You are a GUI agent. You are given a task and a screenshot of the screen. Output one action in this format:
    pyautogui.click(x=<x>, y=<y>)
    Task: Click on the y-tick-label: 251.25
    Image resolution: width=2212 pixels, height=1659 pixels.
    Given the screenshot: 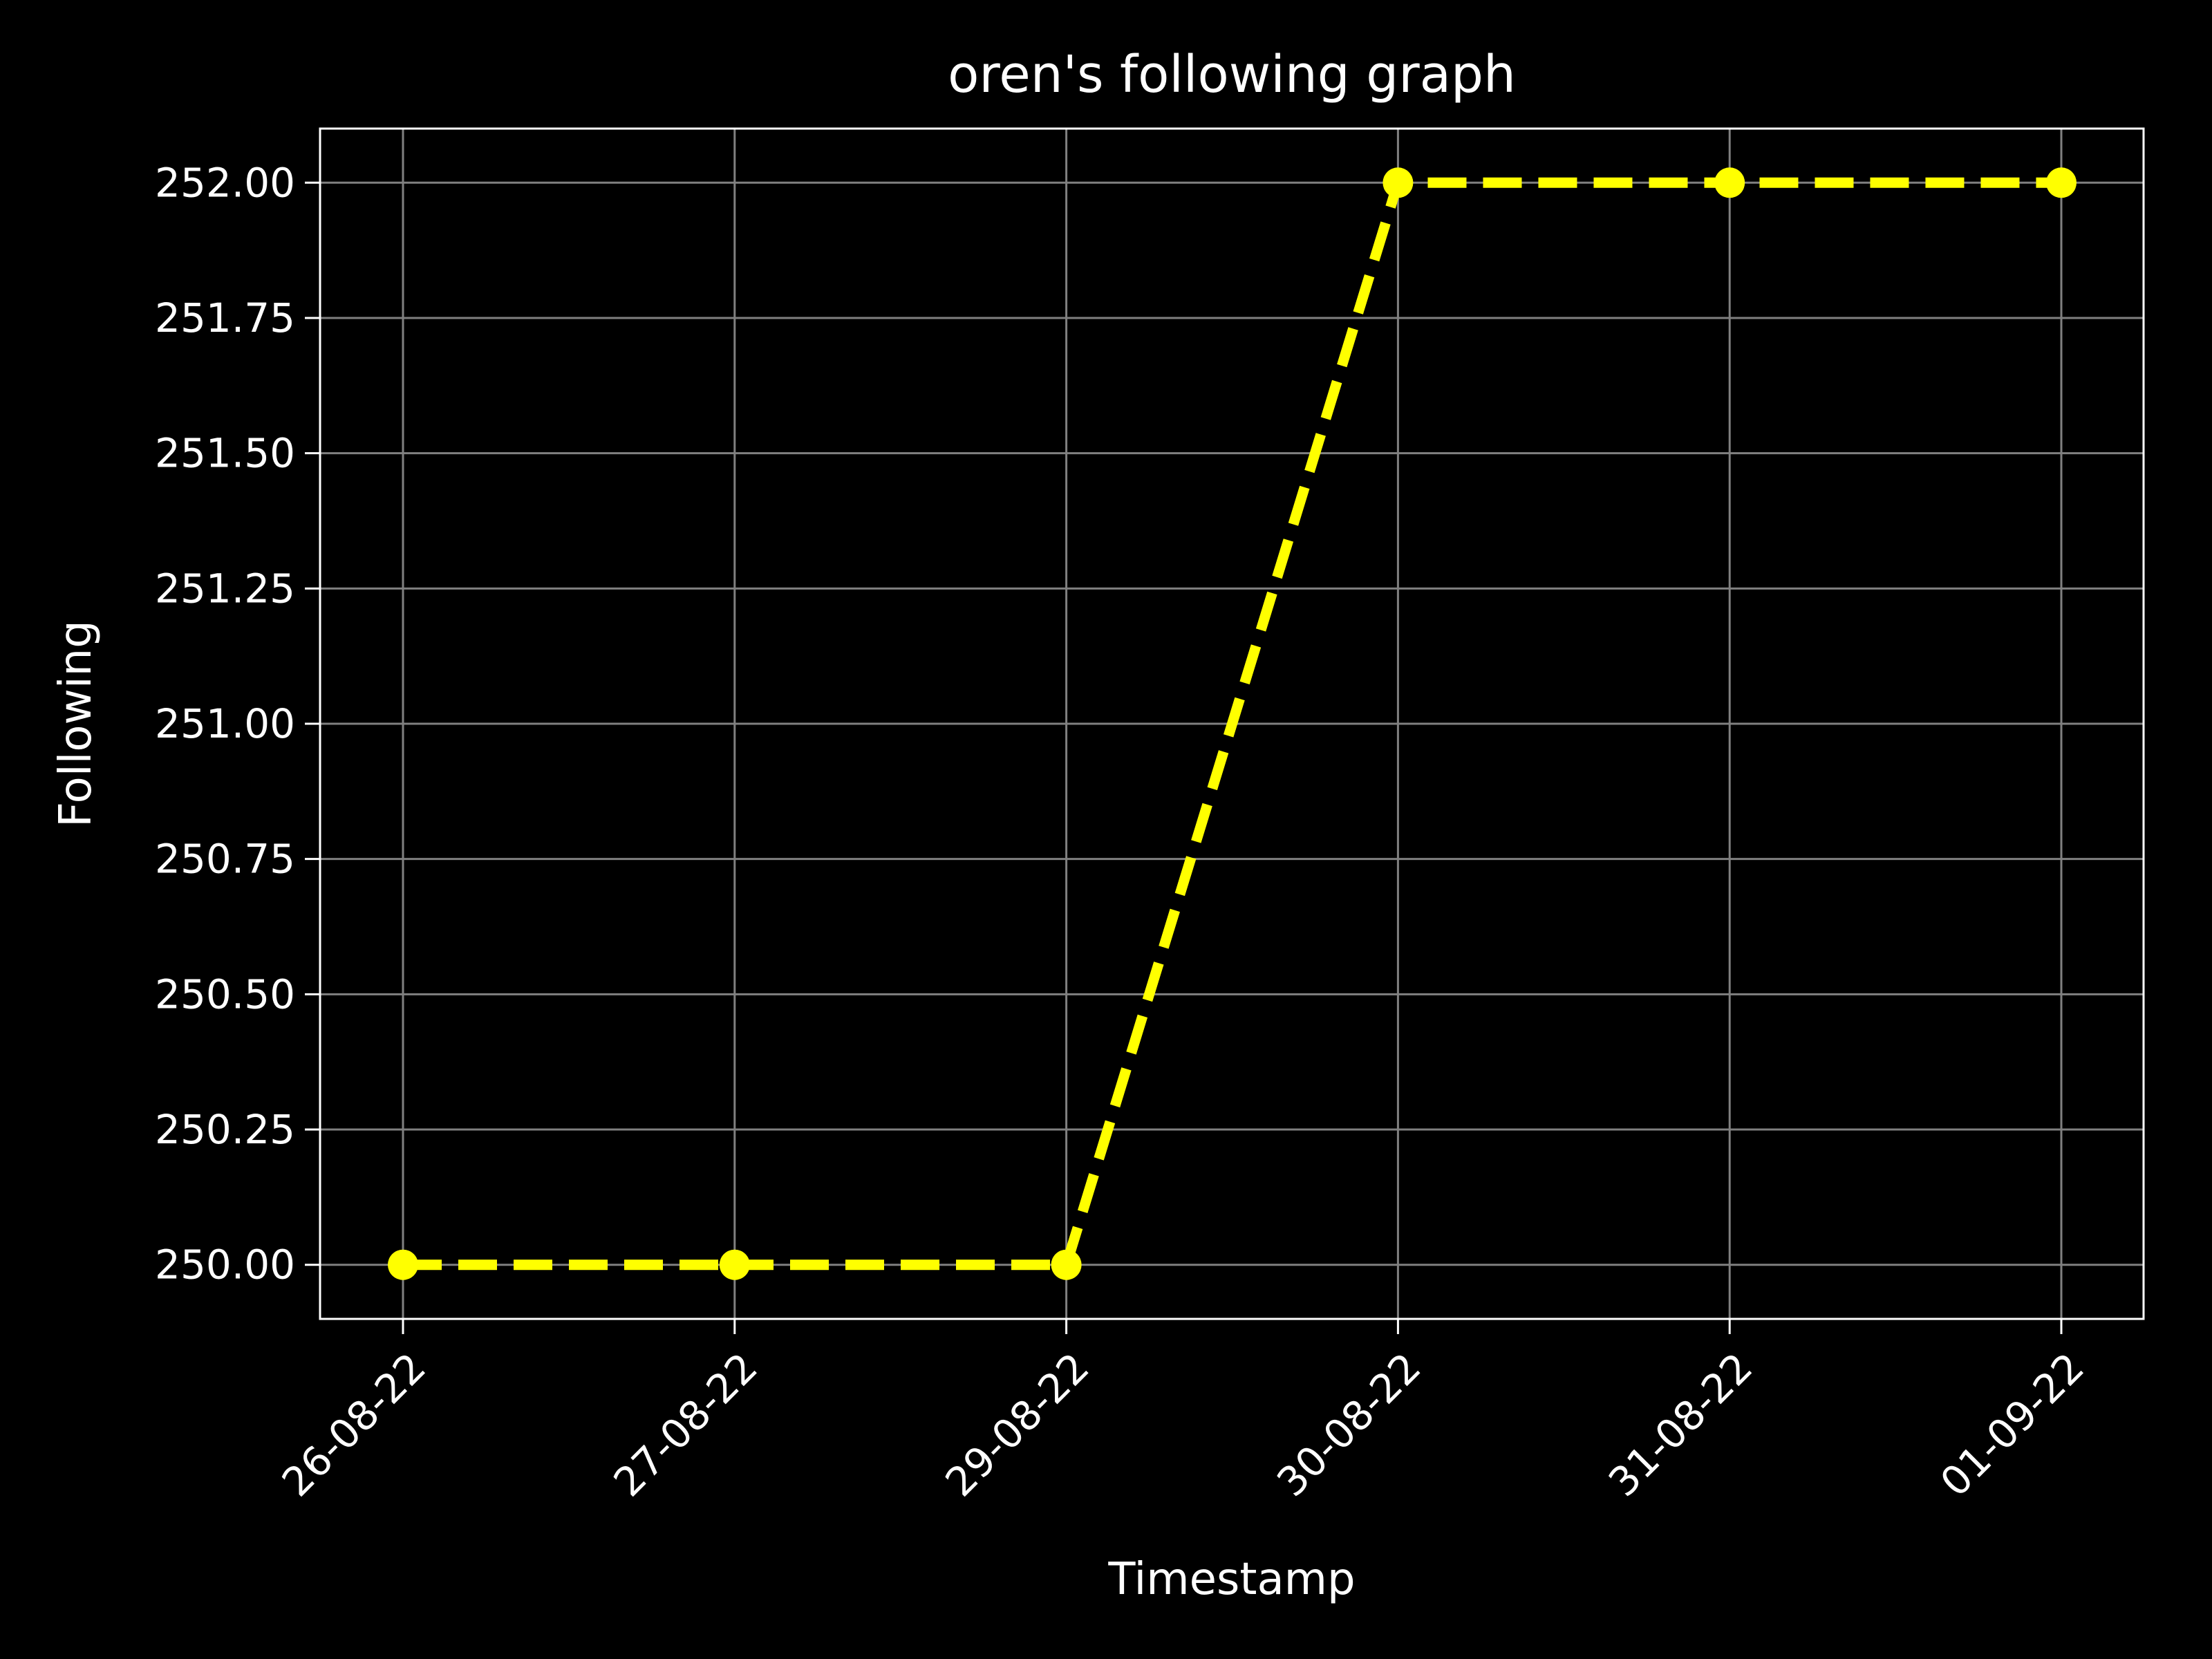 What is the action you would take?
    pyautogui.click(x=225, y=588)
    